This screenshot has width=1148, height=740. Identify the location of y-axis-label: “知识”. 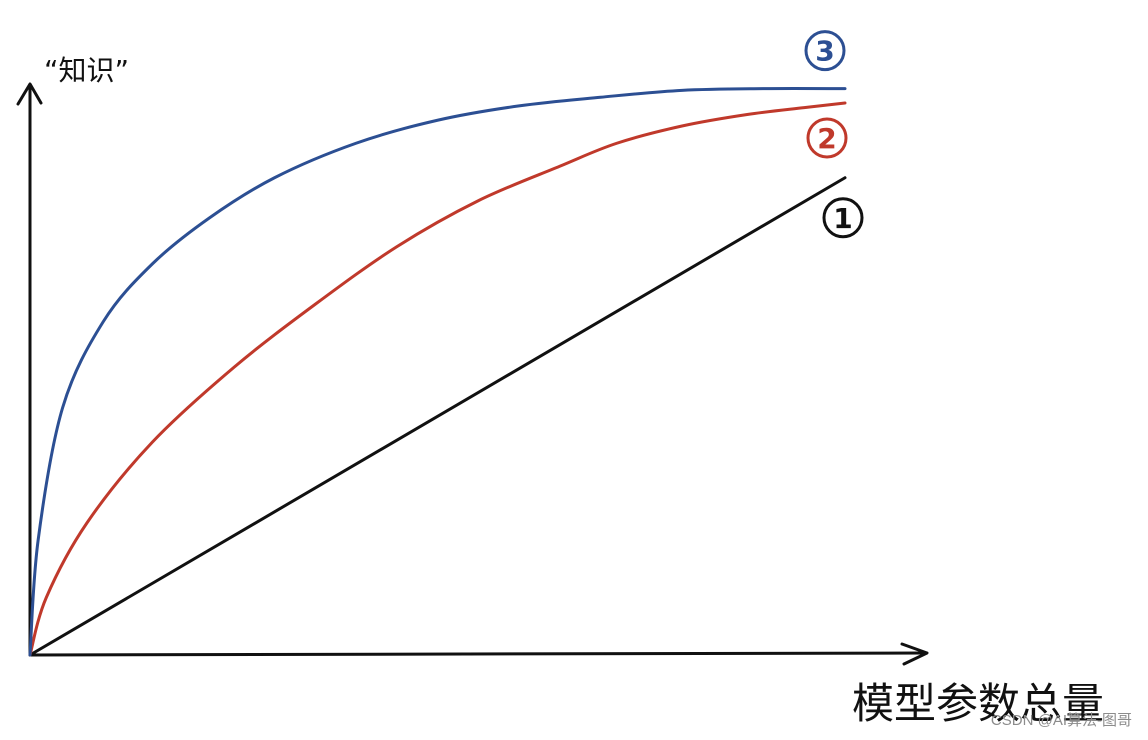
(86, 70).